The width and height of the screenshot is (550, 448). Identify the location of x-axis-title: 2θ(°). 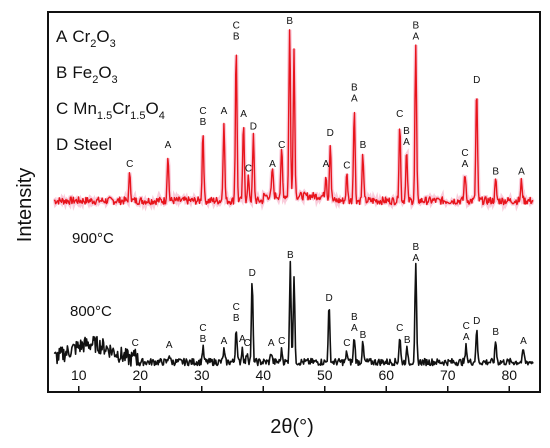
(292, 427).